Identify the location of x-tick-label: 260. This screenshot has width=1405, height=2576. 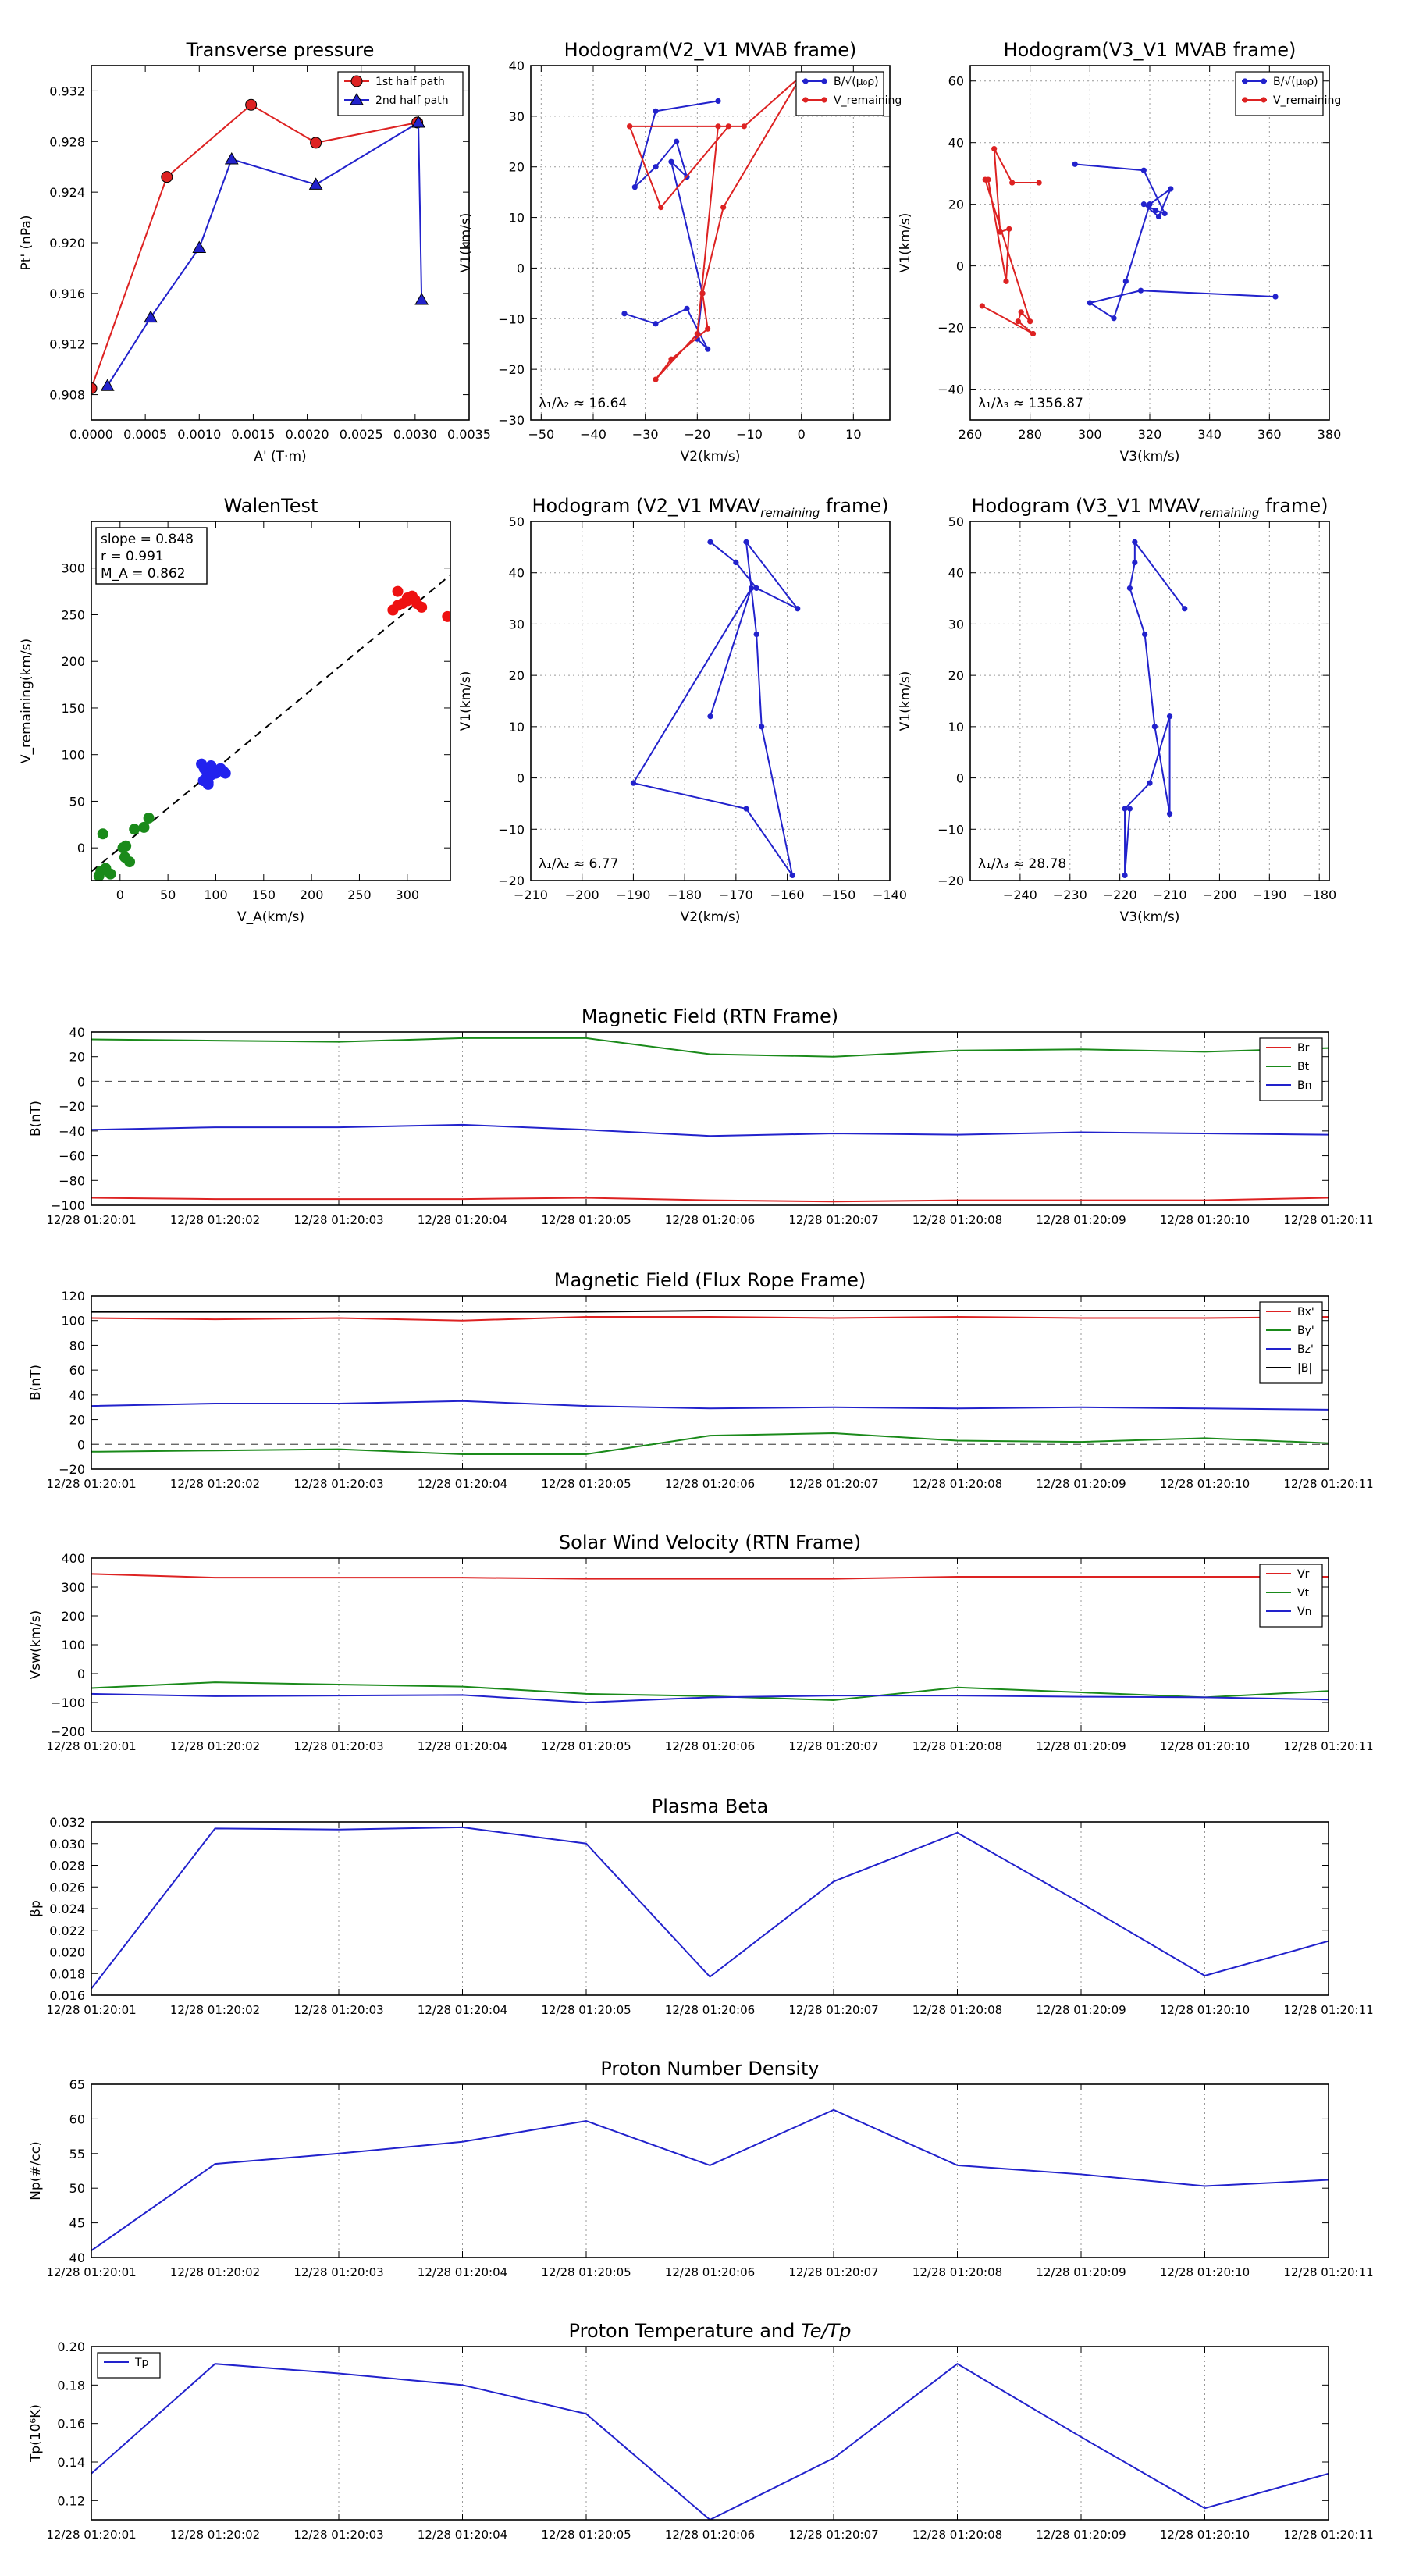
(971, 434).